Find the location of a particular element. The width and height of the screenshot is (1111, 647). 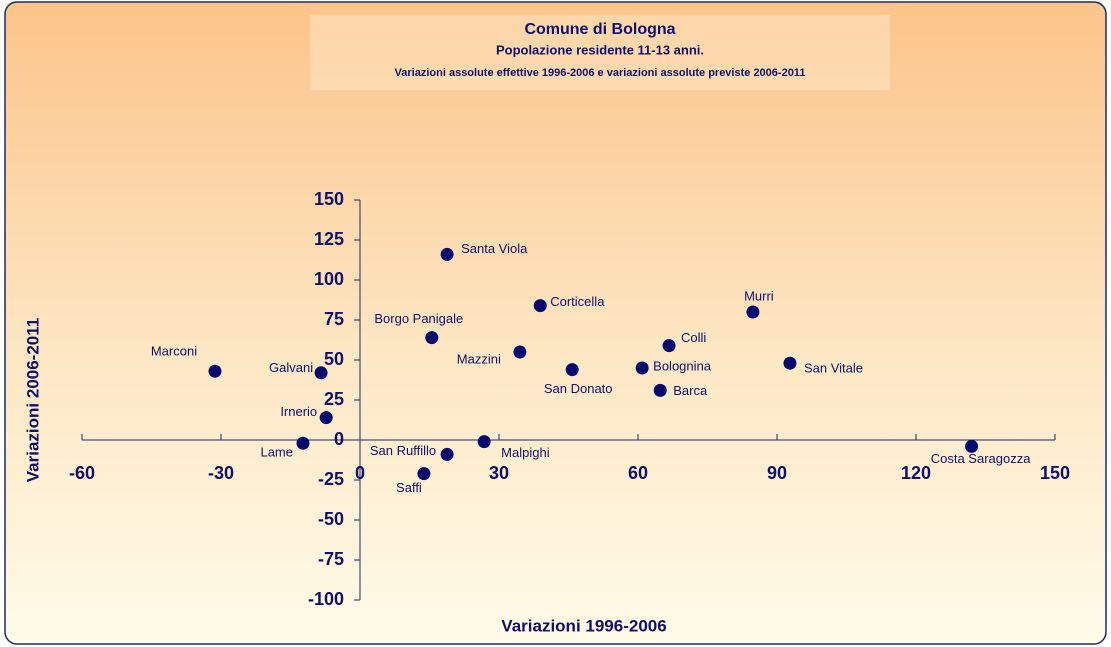

x-tick-label: 120 is located at coordinates (916, 473).